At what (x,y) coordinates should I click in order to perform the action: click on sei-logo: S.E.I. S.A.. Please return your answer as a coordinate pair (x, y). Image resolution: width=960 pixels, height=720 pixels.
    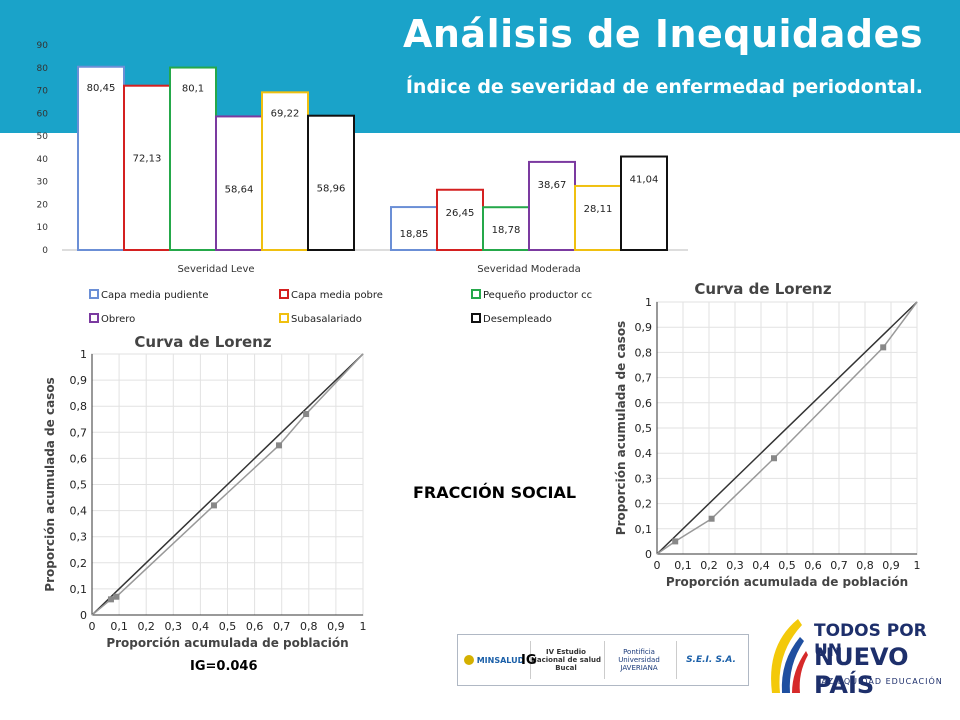
    Looking at the image, I should click on (710, 660).